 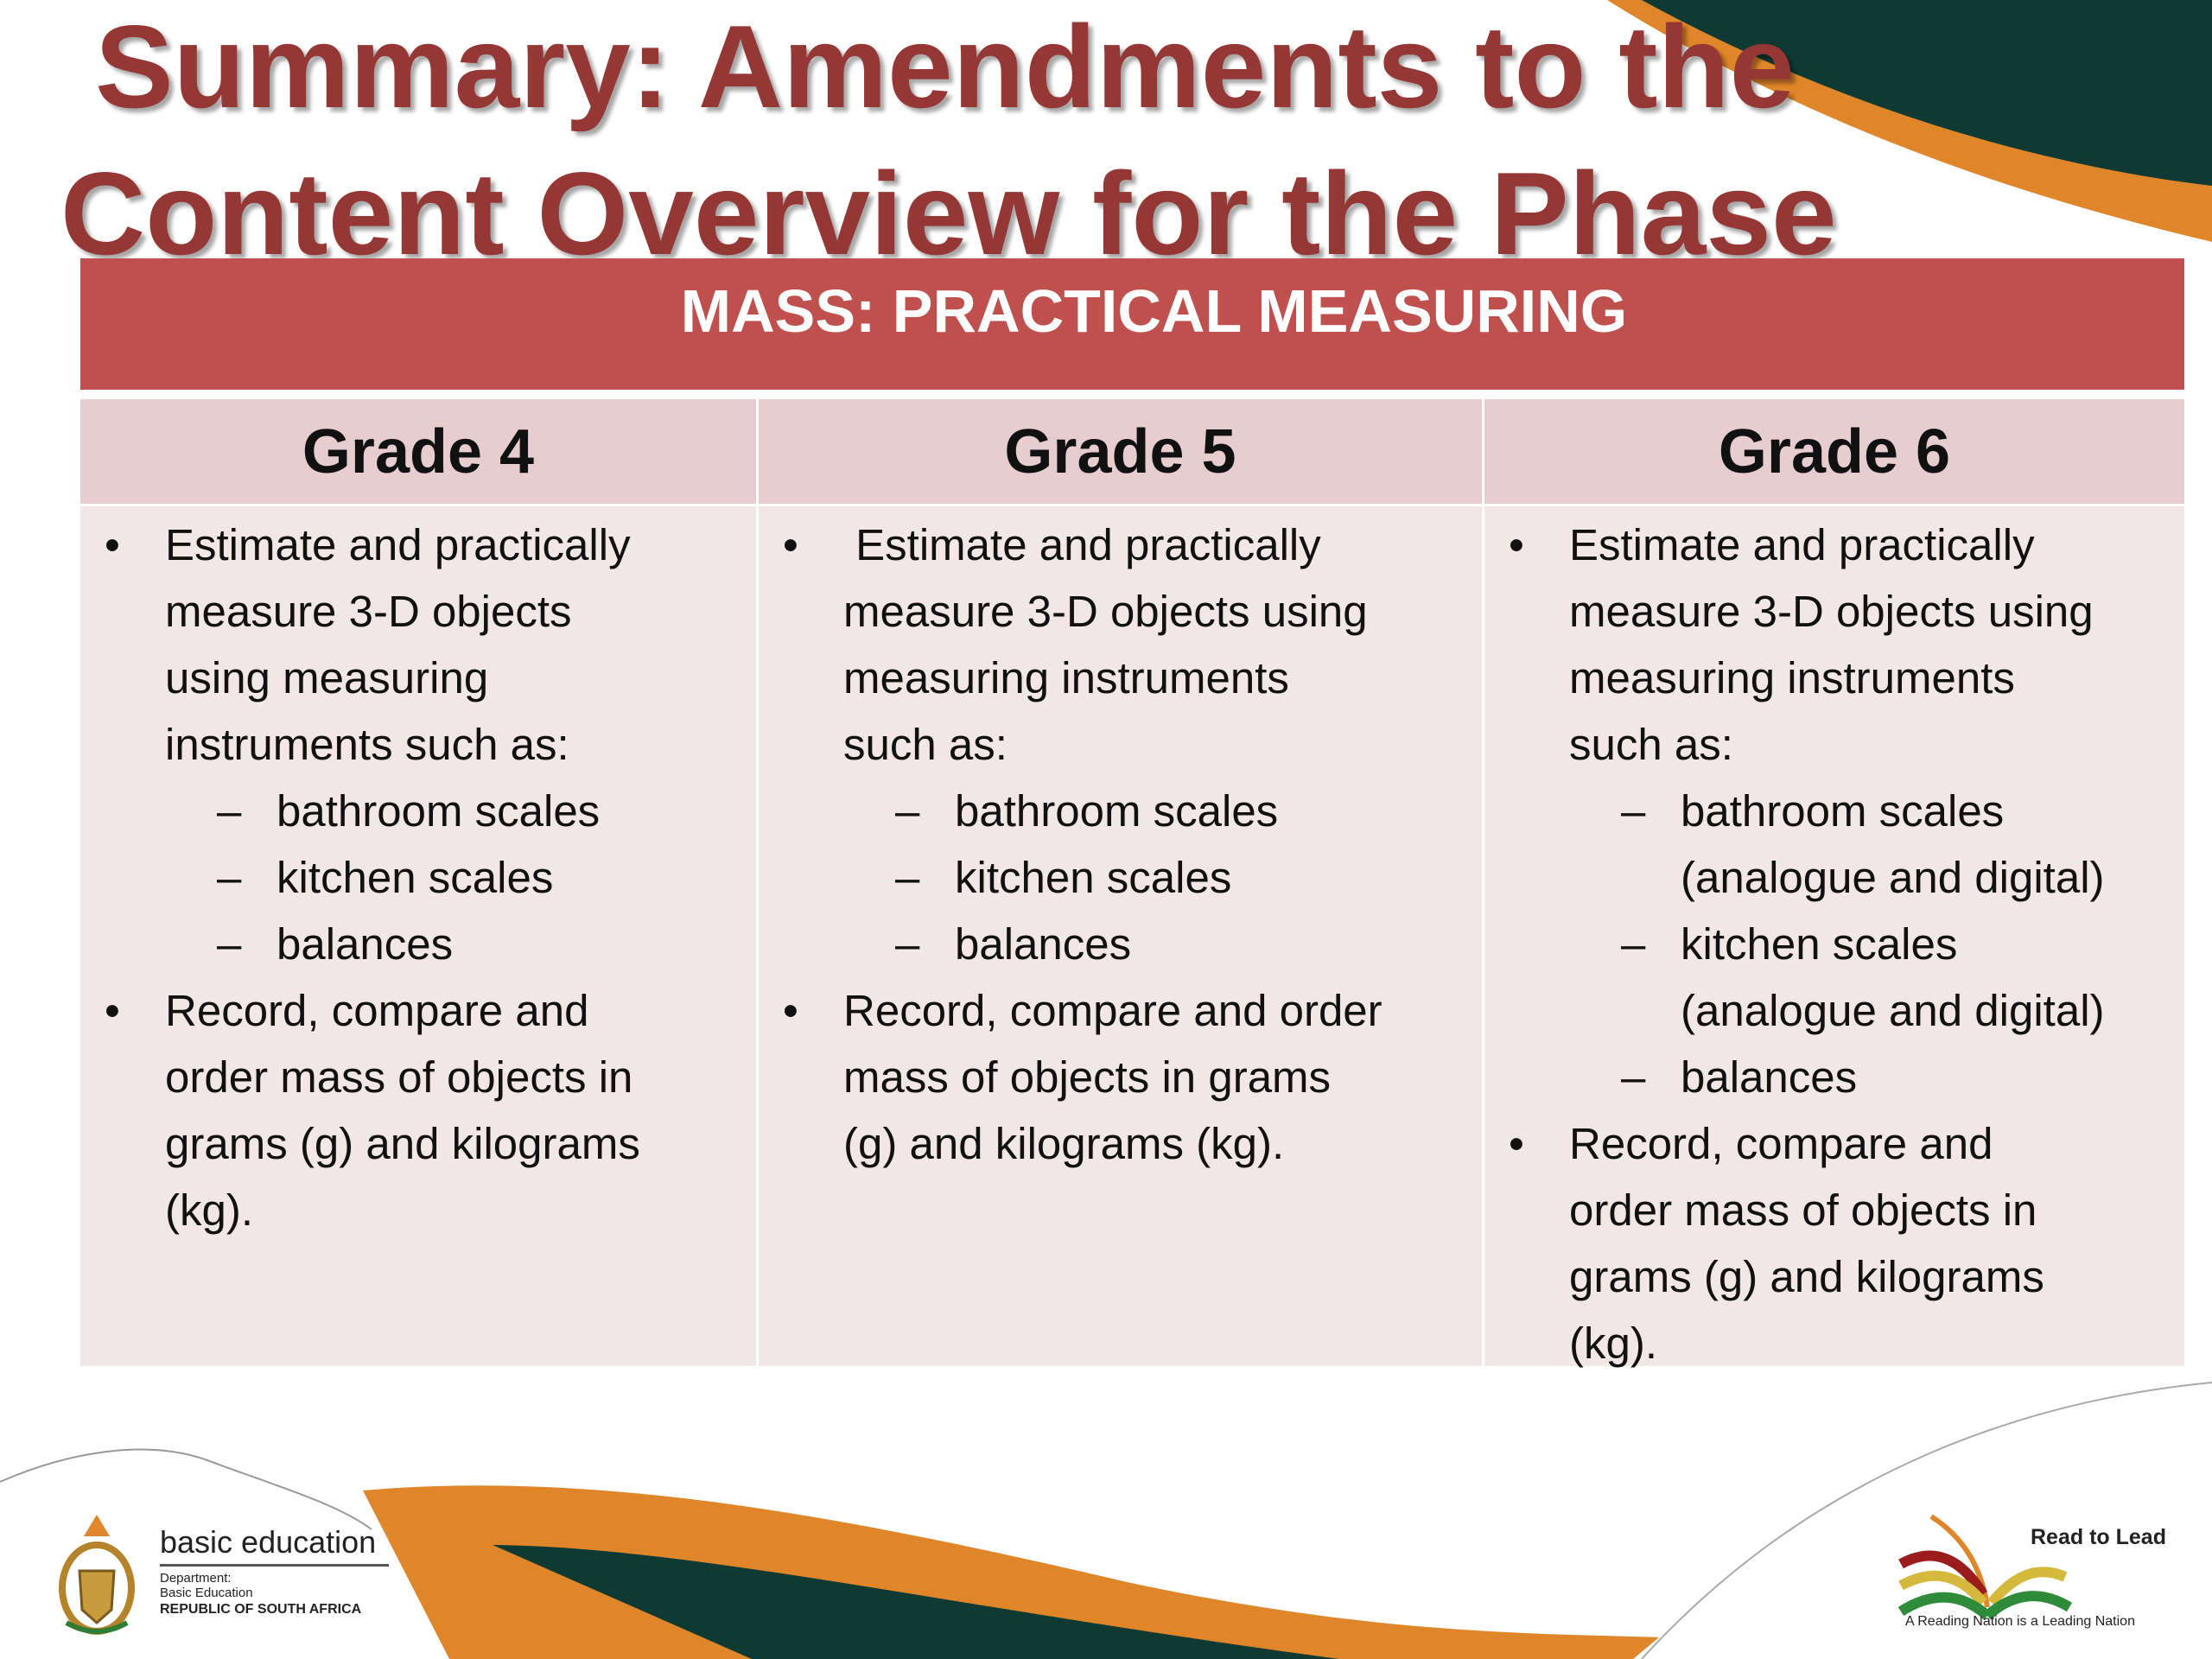 What do you see at coordinates (367, 744) in the screenshot?
I see `bullet-text-line: instruments such as:` at bounding box center [367, 744].